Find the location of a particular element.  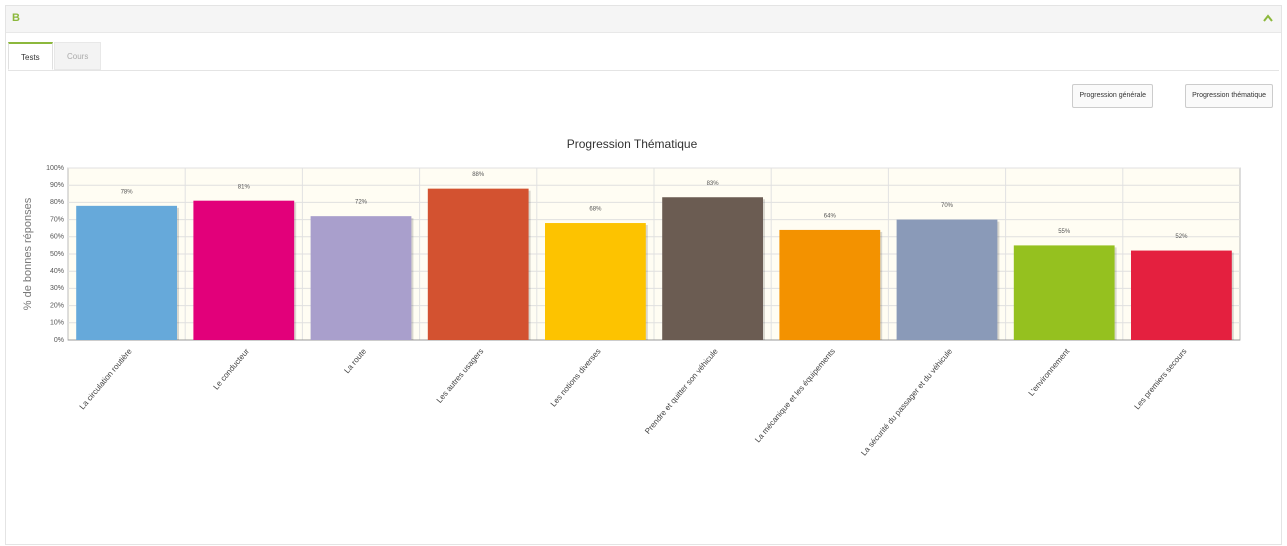

data-label: 68% is located at coordinates (595, 210).